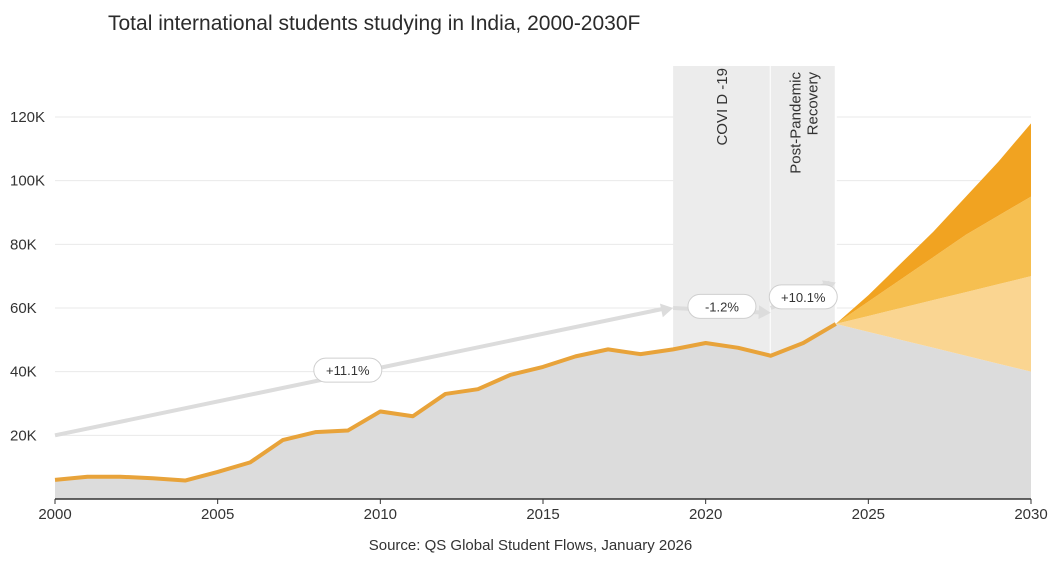 This screenshot has height=571, width=1061. Describe the element at coordinates (795, 123) in the screenshot. I see `period-label-recovery: Post-Pandemic` at that location.